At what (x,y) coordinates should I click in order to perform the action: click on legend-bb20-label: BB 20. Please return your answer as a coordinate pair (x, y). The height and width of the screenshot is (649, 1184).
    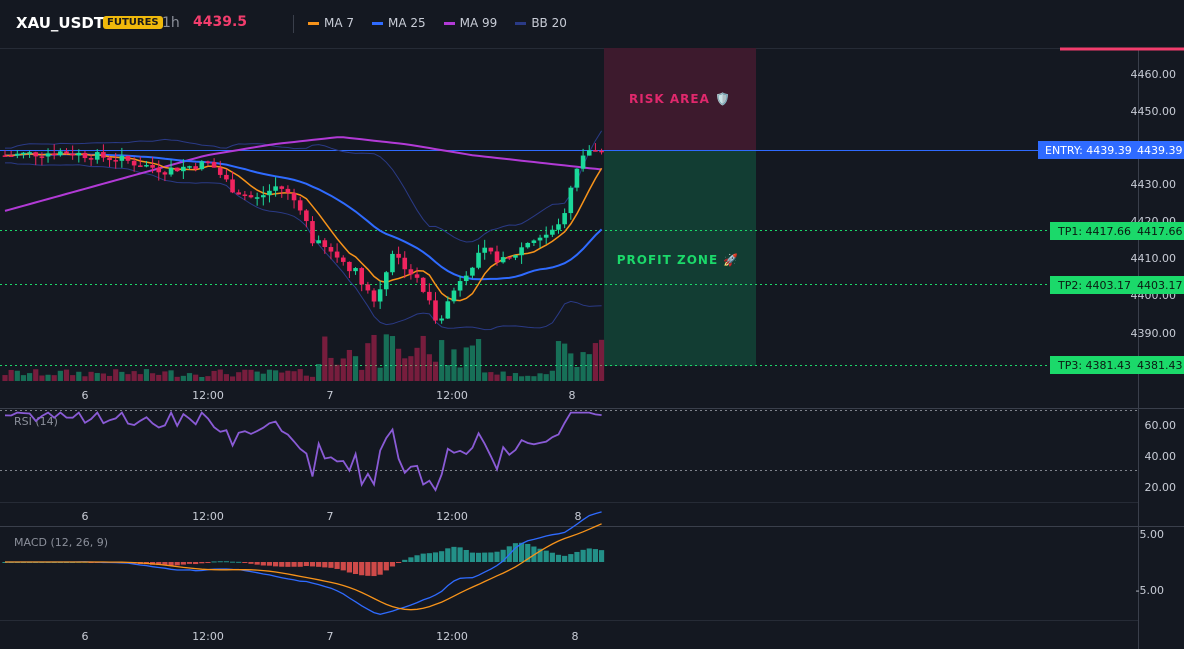
    Looking at the image, I should click on (549, 23).